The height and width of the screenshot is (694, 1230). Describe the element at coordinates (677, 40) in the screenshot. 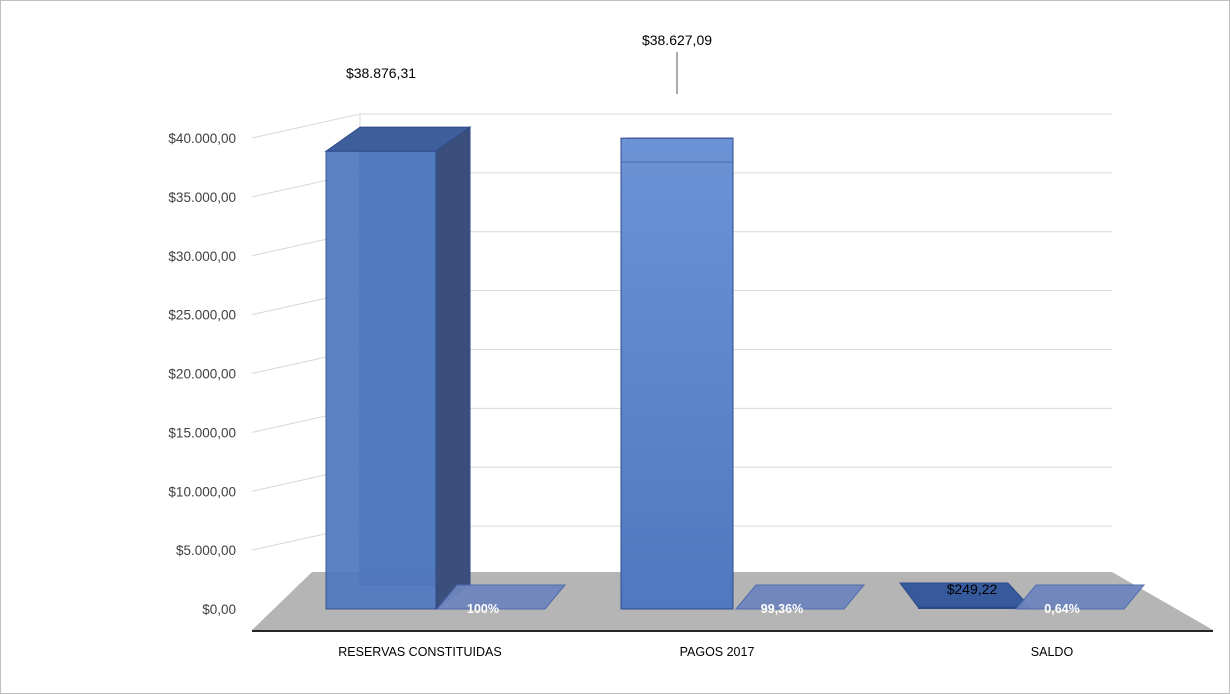

I see `value-label-pagos: $38.627,09` at that location.